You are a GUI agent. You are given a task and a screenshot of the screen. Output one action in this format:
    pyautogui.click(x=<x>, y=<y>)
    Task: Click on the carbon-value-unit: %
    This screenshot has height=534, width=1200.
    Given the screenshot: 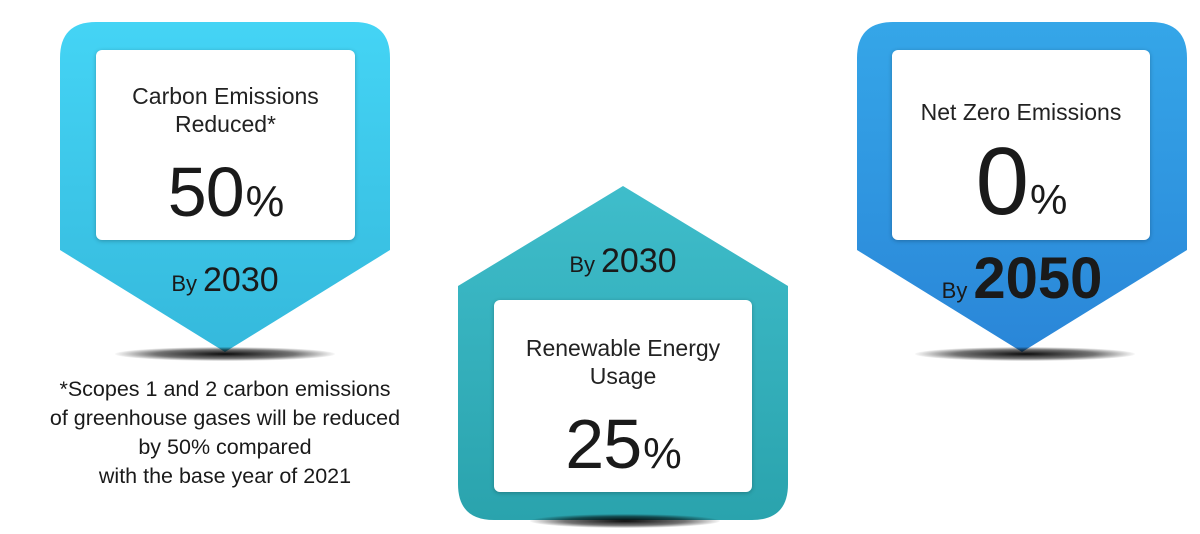 What is the action you would take?
    pyautogui.click(x=265, y=202)
    